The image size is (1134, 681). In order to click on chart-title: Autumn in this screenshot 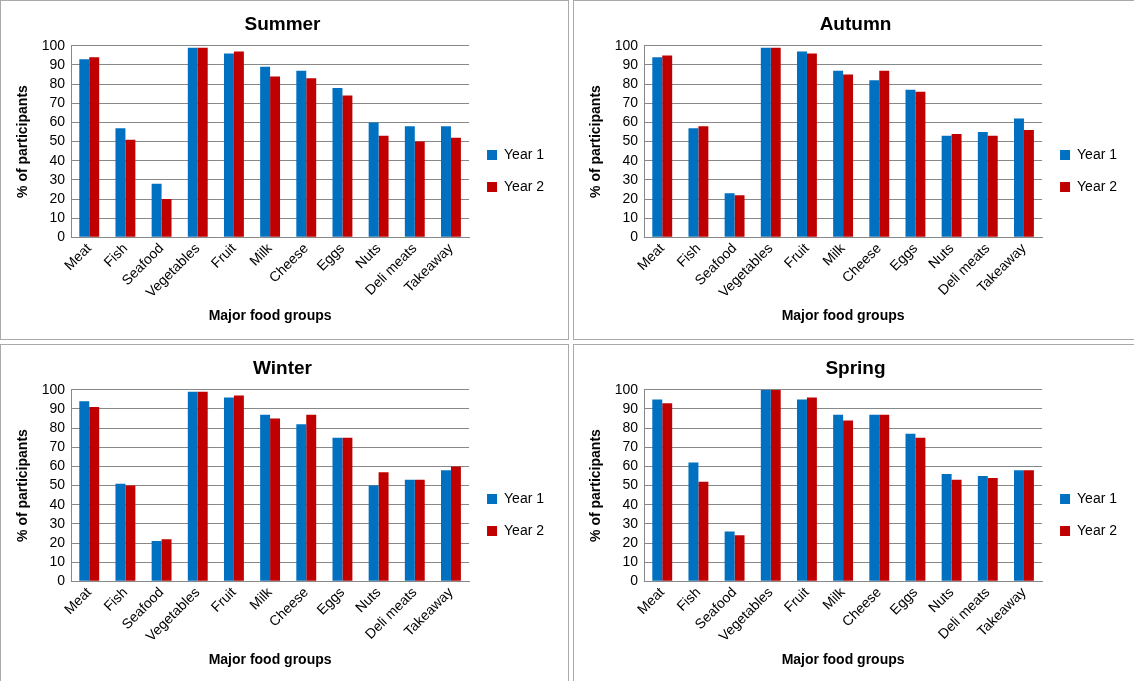, I will do `click(855, 23)`.